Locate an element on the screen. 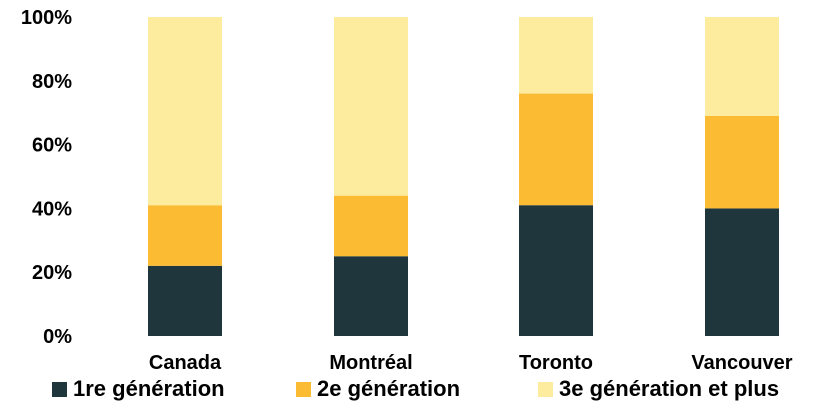  legend-item-1: 1re génération is located at coordinates (138, 389).